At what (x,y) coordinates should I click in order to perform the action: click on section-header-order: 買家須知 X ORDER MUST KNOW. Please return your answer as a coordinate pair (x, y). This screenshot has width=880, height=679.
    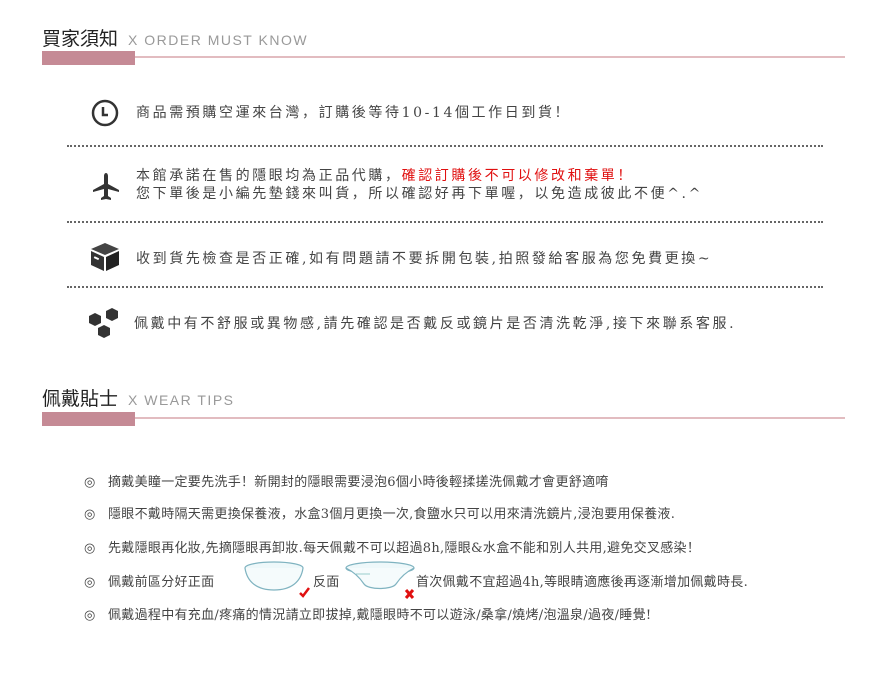
    Looking at the image, I should click on (175, 37).